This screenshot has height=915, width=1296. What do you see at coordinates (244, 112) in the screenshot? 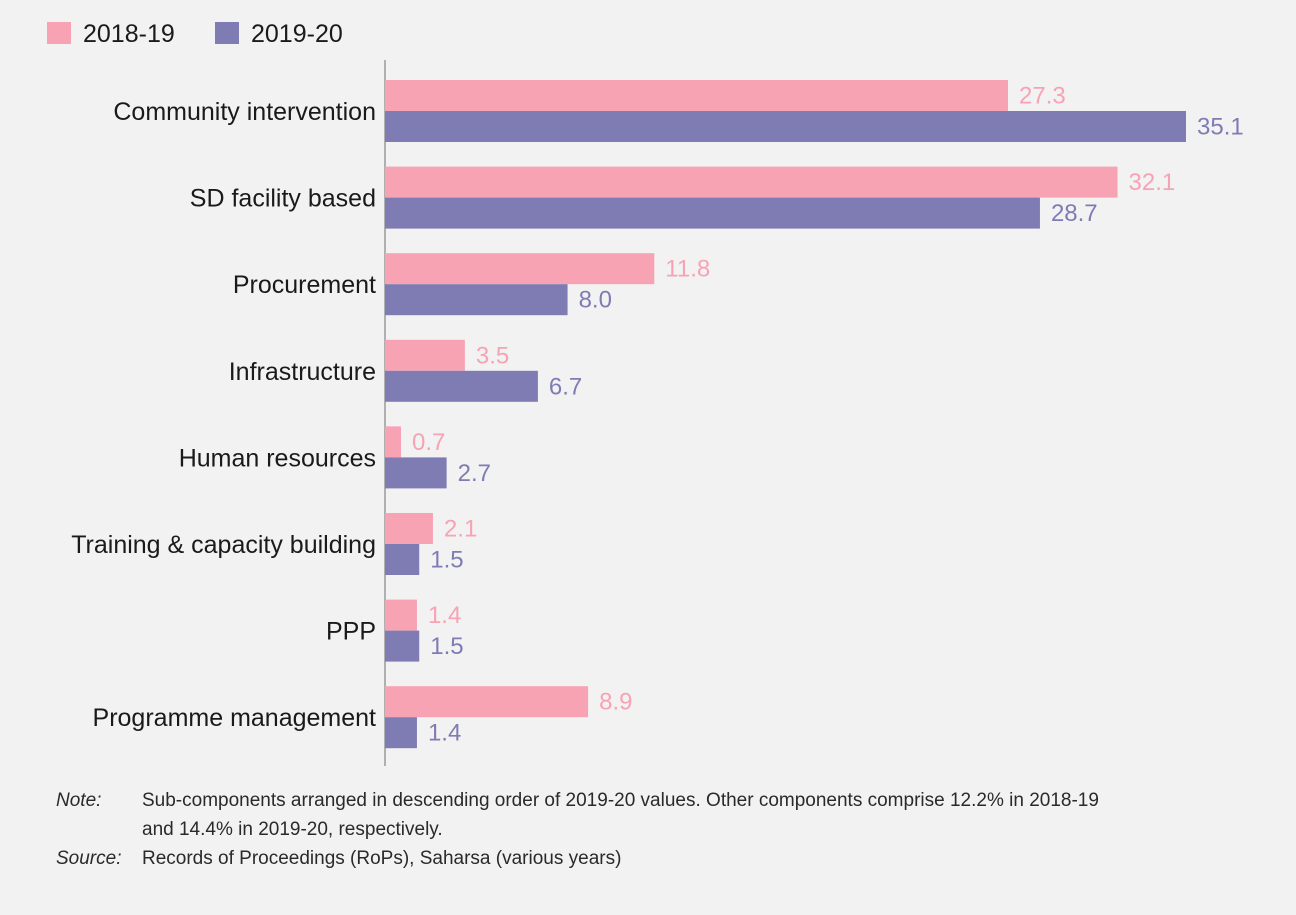
I see `category-label: Community intervention` at bounding box center [244, 112].